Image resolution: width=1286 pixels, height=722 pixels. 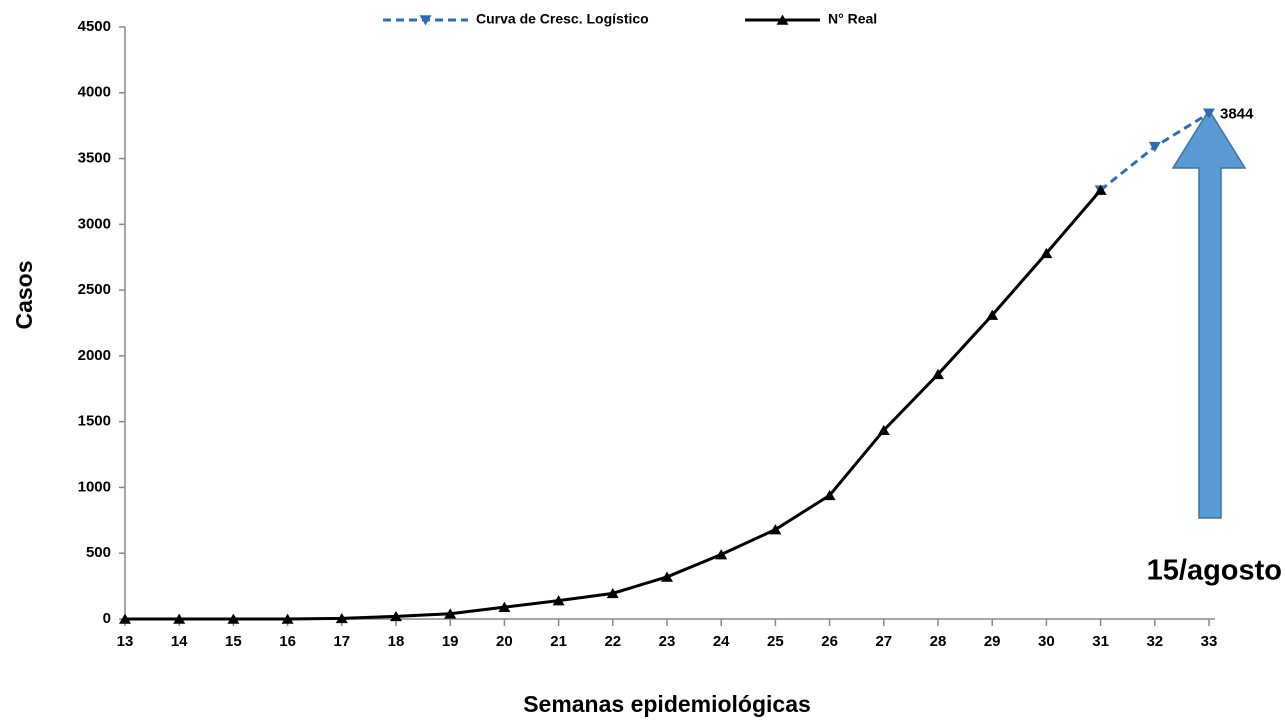 What do you see at coordinates (612, 641) in the screenshot?
I see `x-tick-label: 22` at bounding box center [612, 641].